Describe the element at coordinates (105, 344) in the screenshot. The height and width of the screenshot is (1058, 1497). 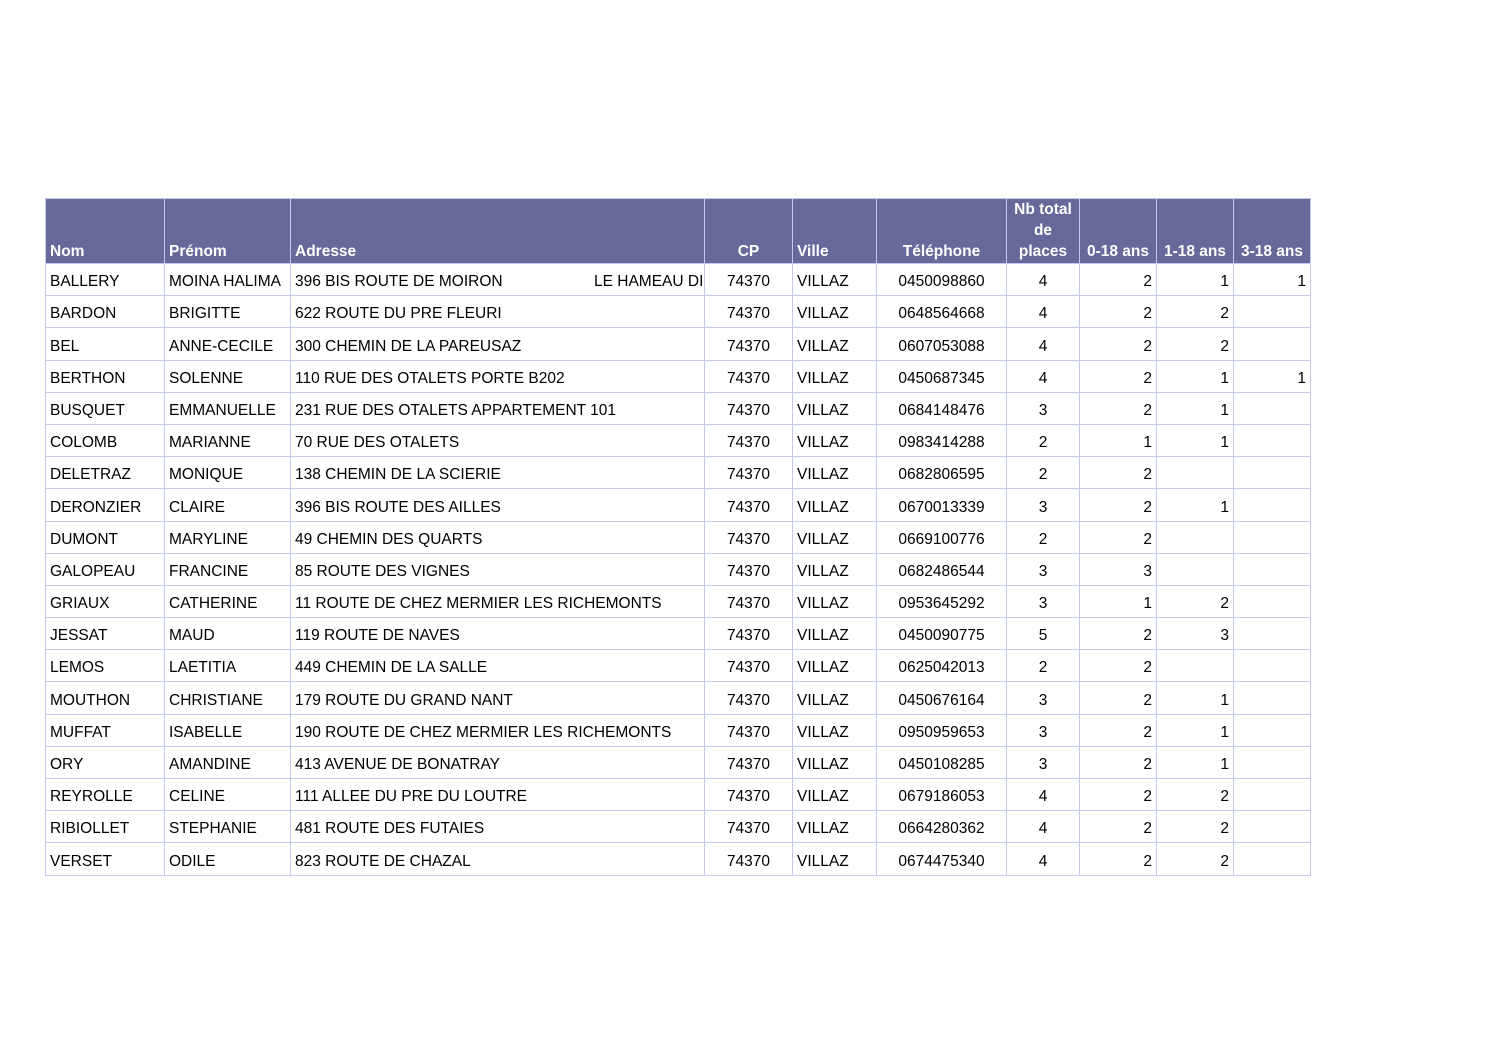
I see `cell-nom: BEL` at that location.